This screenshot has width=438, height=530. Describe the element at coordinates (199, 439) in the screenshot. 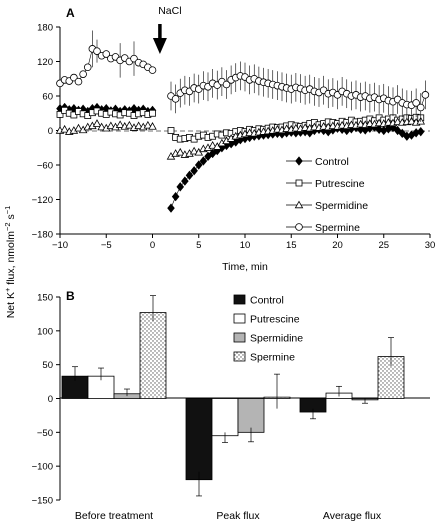

I see `bar-control` at that location.